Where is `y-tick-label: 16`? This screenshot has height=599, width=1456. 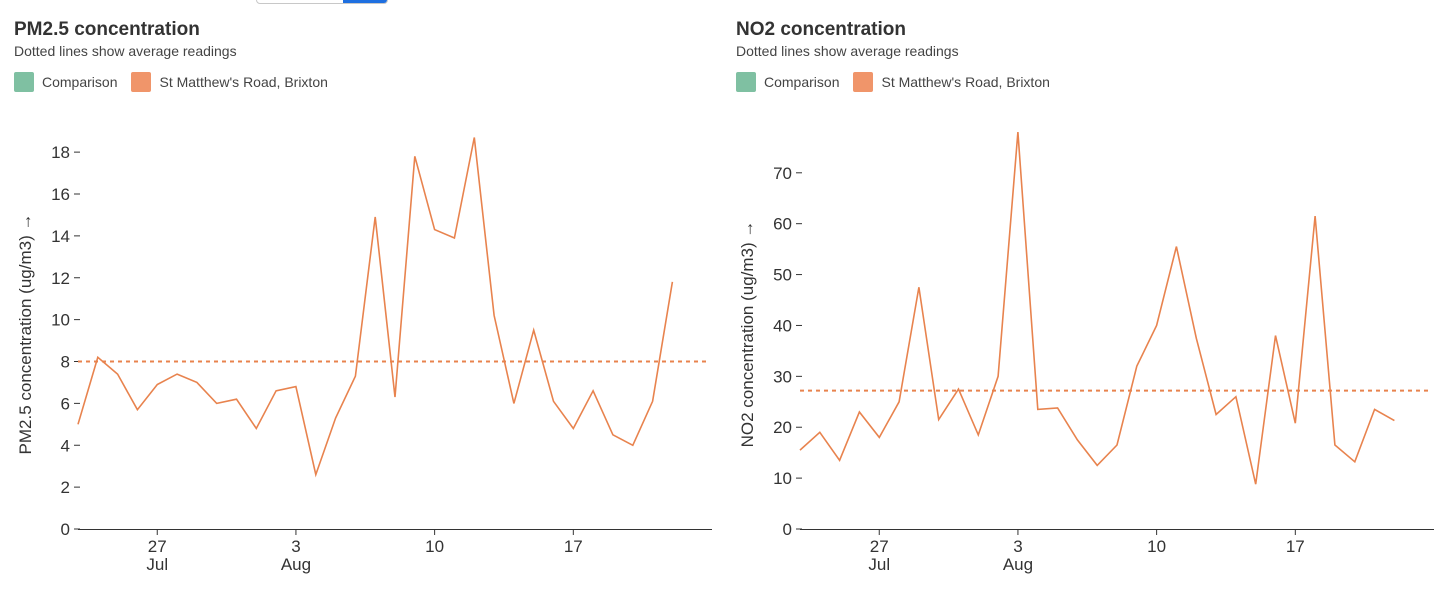 y-tick-label: 16 is located at coordinates (60, 194).